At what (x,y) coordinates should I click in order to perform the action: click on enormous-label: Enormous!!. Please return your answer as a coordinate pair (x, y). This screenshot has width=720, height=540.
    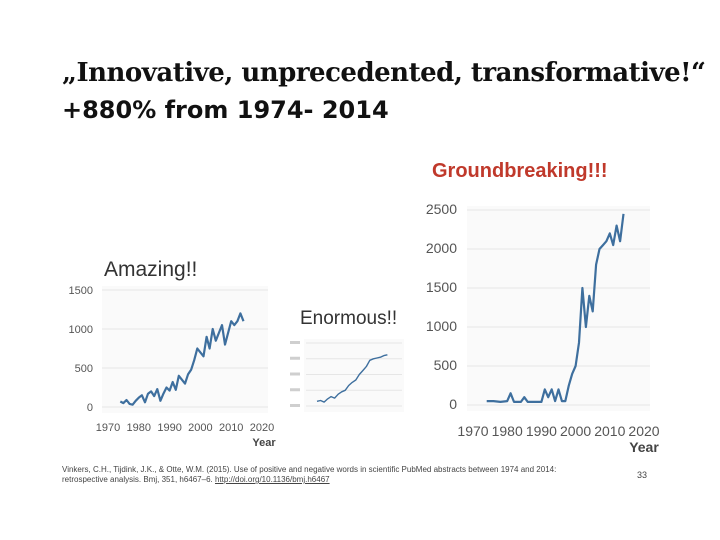
    Looking at the image, I should click on (349, 318).